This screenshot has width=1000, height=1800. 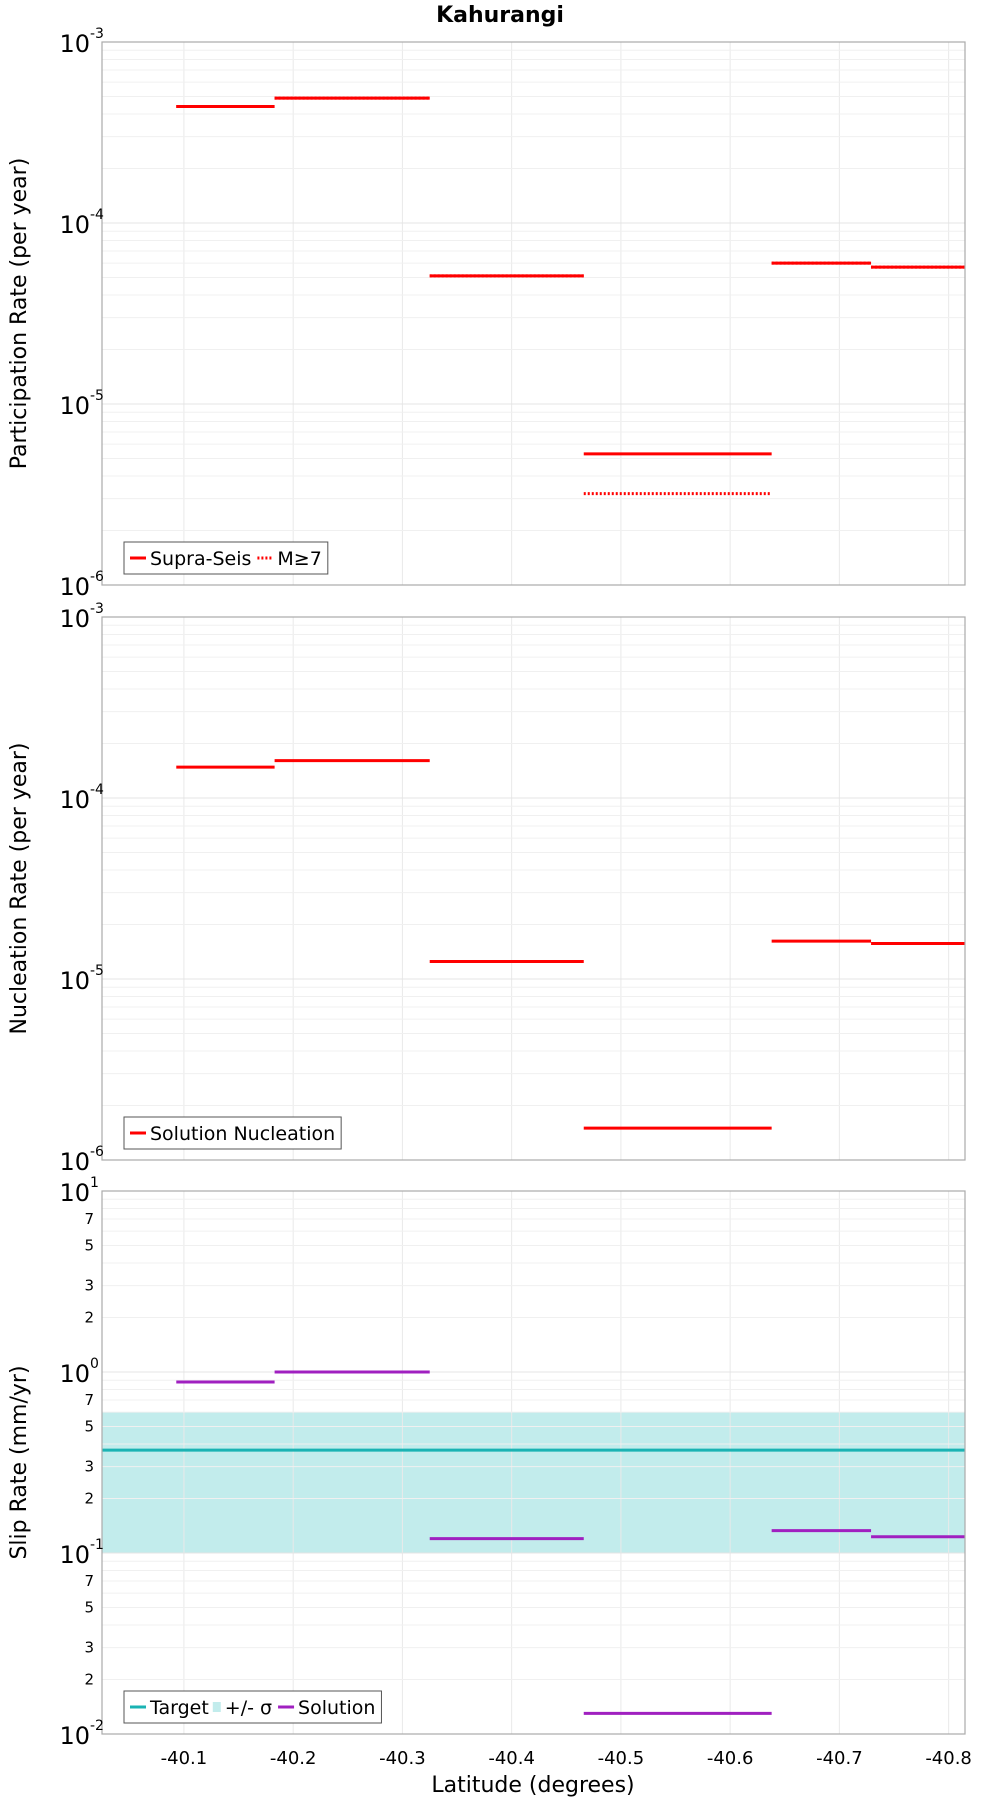 I want to click on x-tick-label: -40.4, so click(x=511, y=1758).